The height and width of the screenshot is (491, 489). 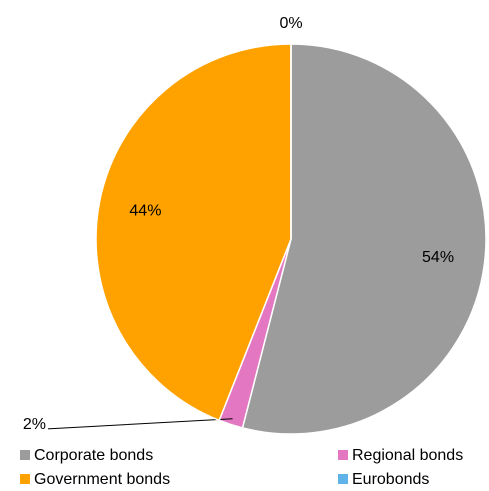 I want to click on legend-label: Eurobonds, so click(x=390, y=479).